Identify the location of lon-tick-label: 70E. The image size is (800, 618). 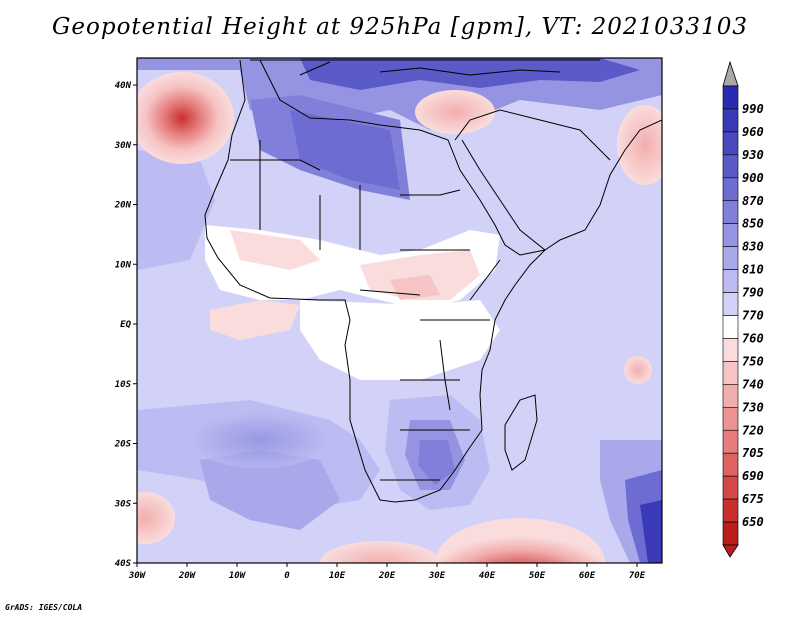
(637, 576).